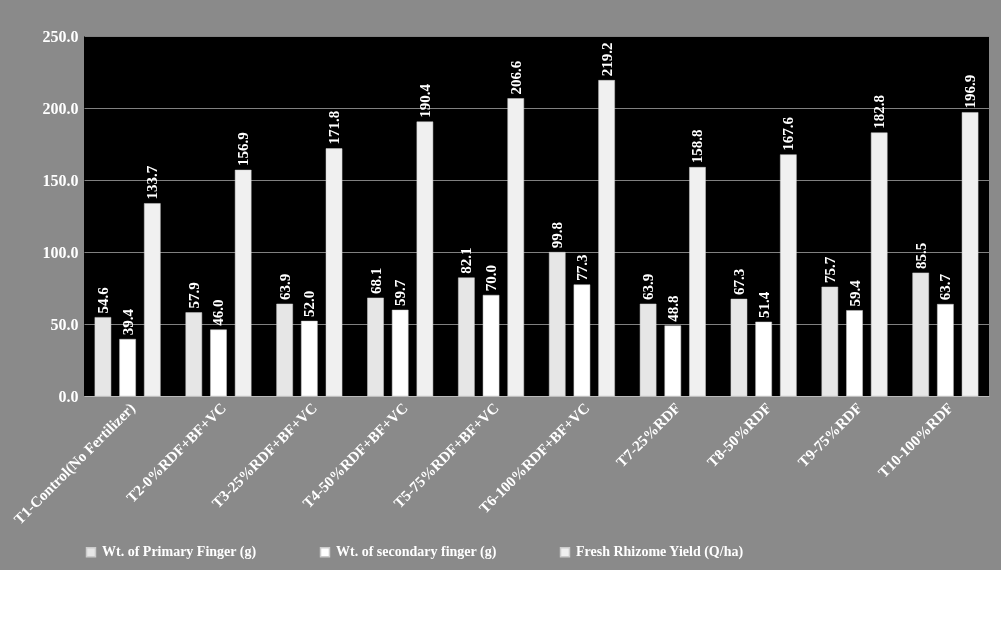  Describe the element at coordinates (557, 235) in the screenshot. I see `data-label: 99.8` at that location.